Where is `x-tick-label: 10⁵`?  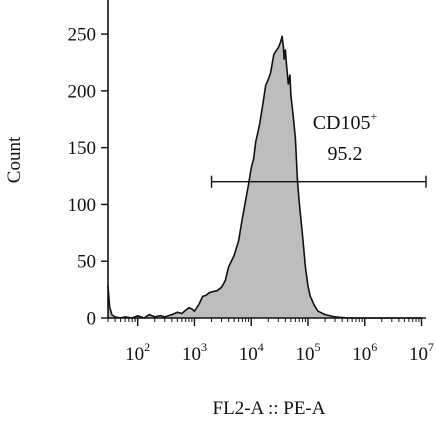 x-tick-label: 10⁵ is located at coordinates (307, 352).